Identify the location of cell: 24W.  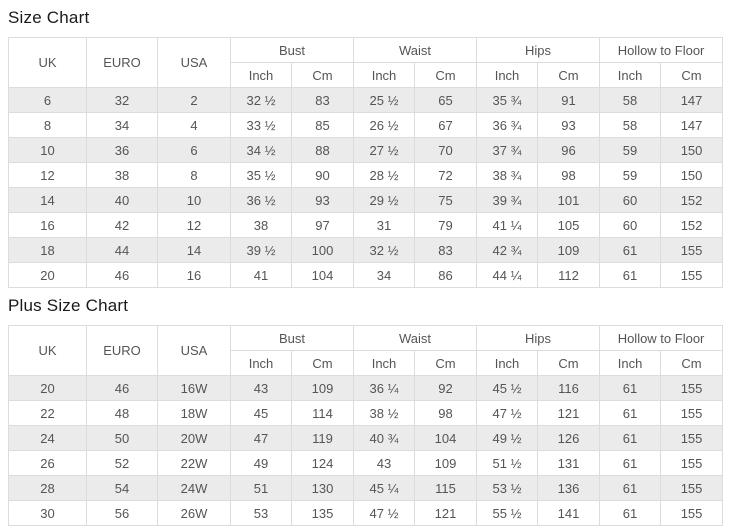
(194, 488).